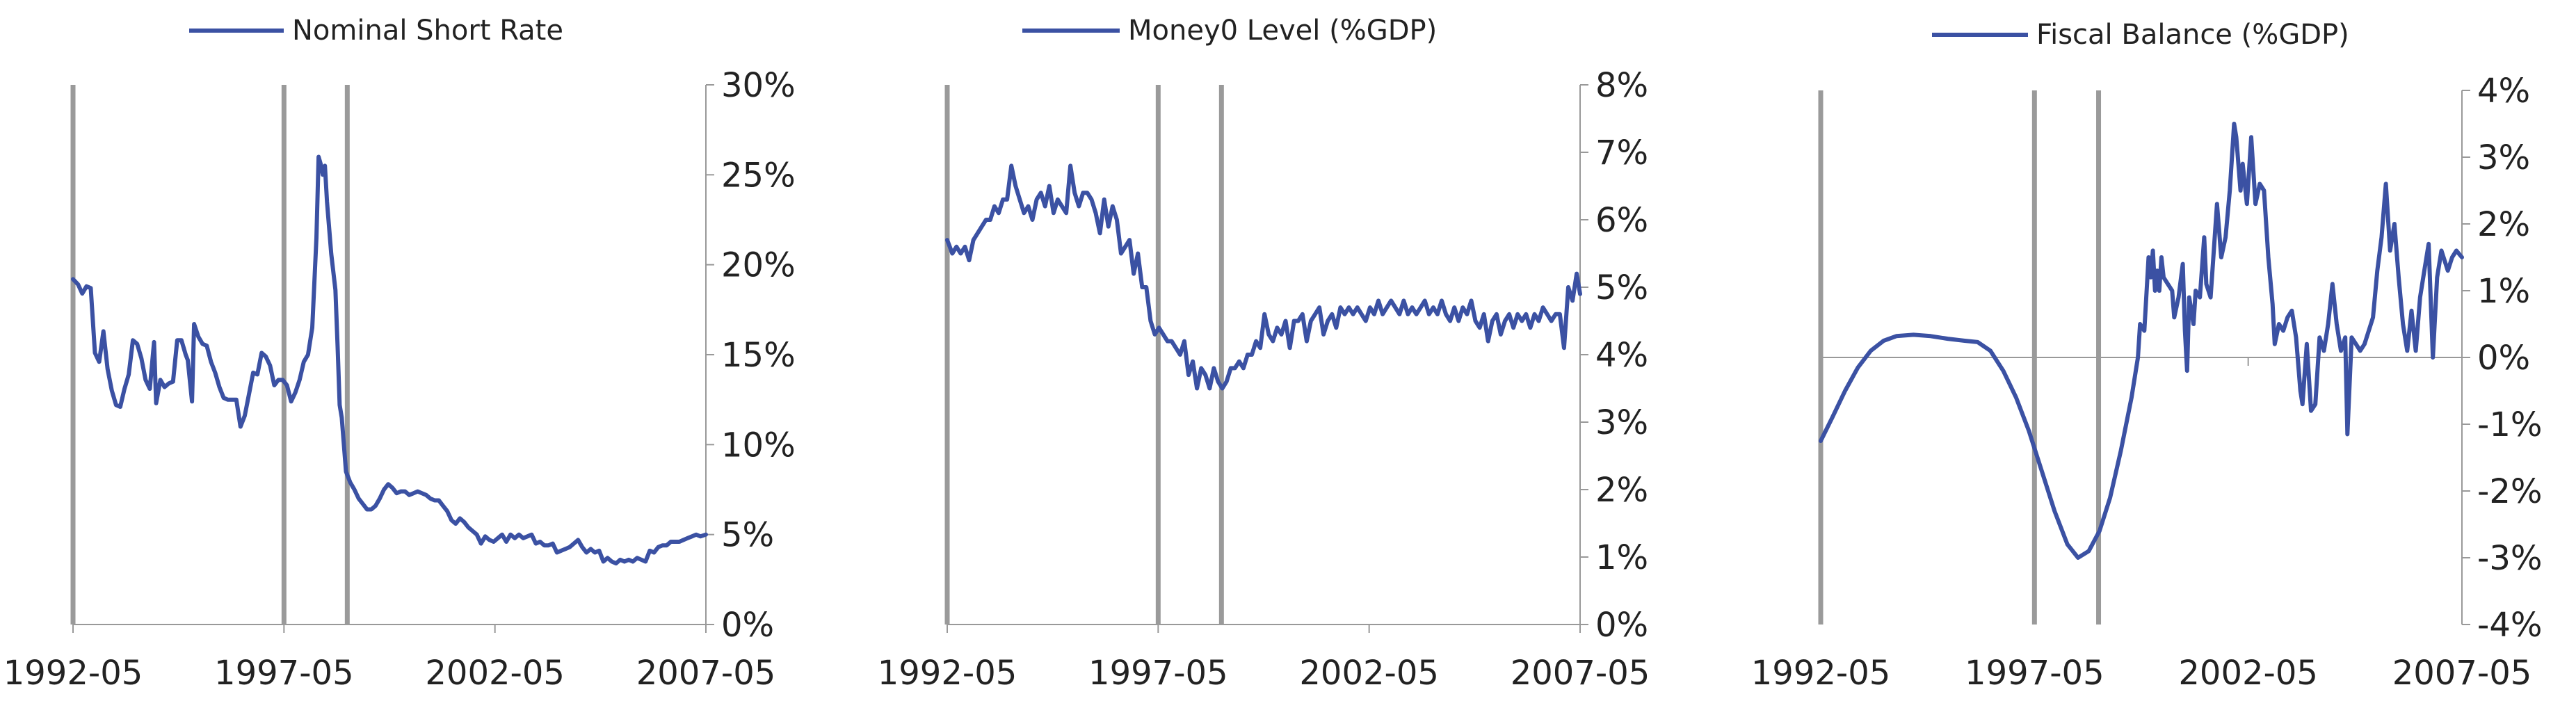  What do you see at coordinates (758, 355) in the screenshot?
I see `y-tick-label: 15%` at bounding box center [758, 355].